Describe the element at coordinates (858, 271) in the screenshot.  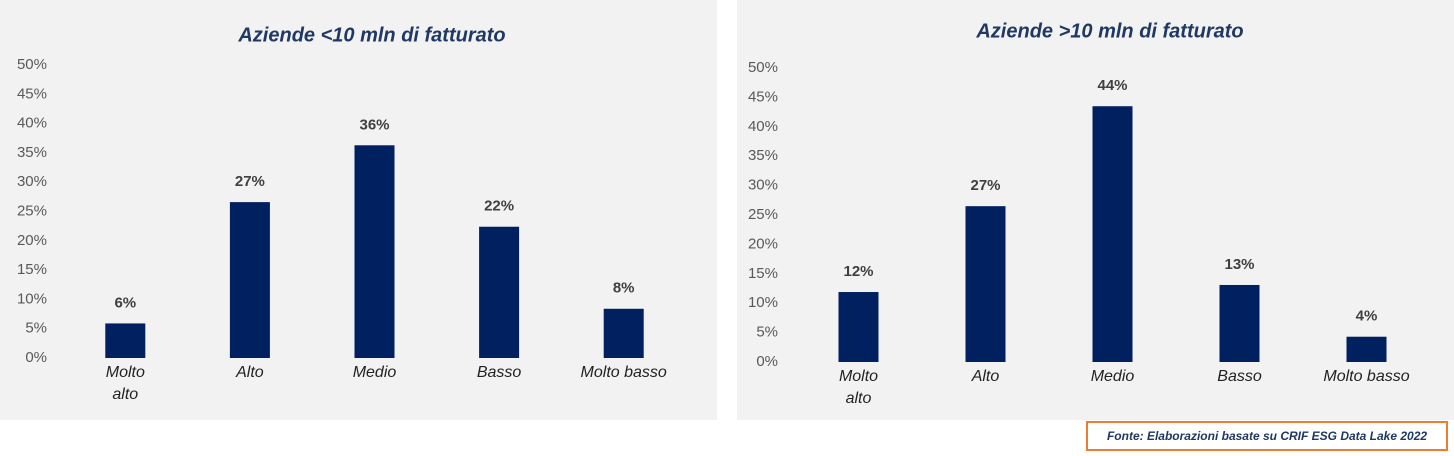
I see `value-label: 12%` at that location.